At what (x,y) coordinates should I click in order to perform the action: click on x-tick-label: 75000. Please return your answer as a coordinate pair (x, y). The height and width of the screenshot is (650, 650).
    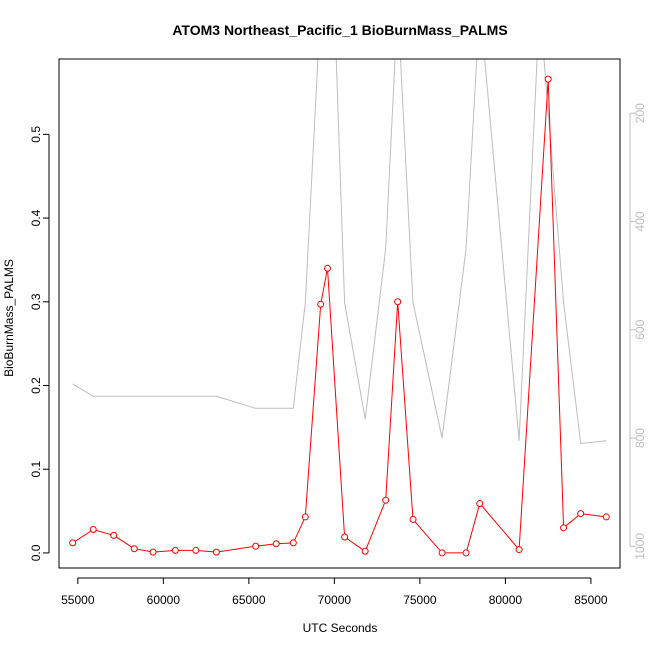
    Looking at the image, I should click on (420, 600).